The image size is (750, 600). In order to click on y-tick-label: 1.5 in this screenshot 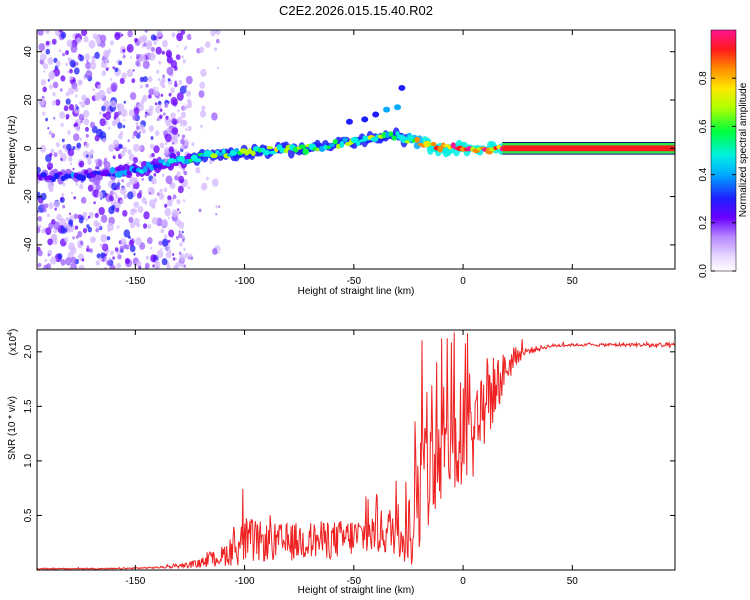, I will do `click(28, 406)`.